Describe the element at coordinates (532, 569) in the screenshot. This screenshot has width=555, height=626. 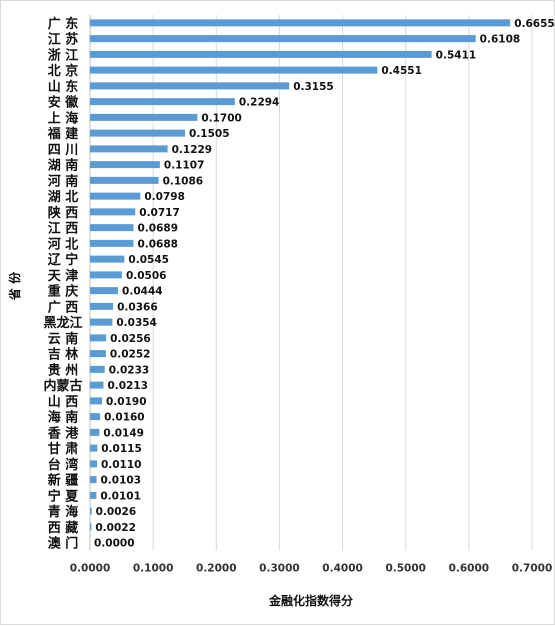
I see `x-tick-label: 0.7000` at that location.